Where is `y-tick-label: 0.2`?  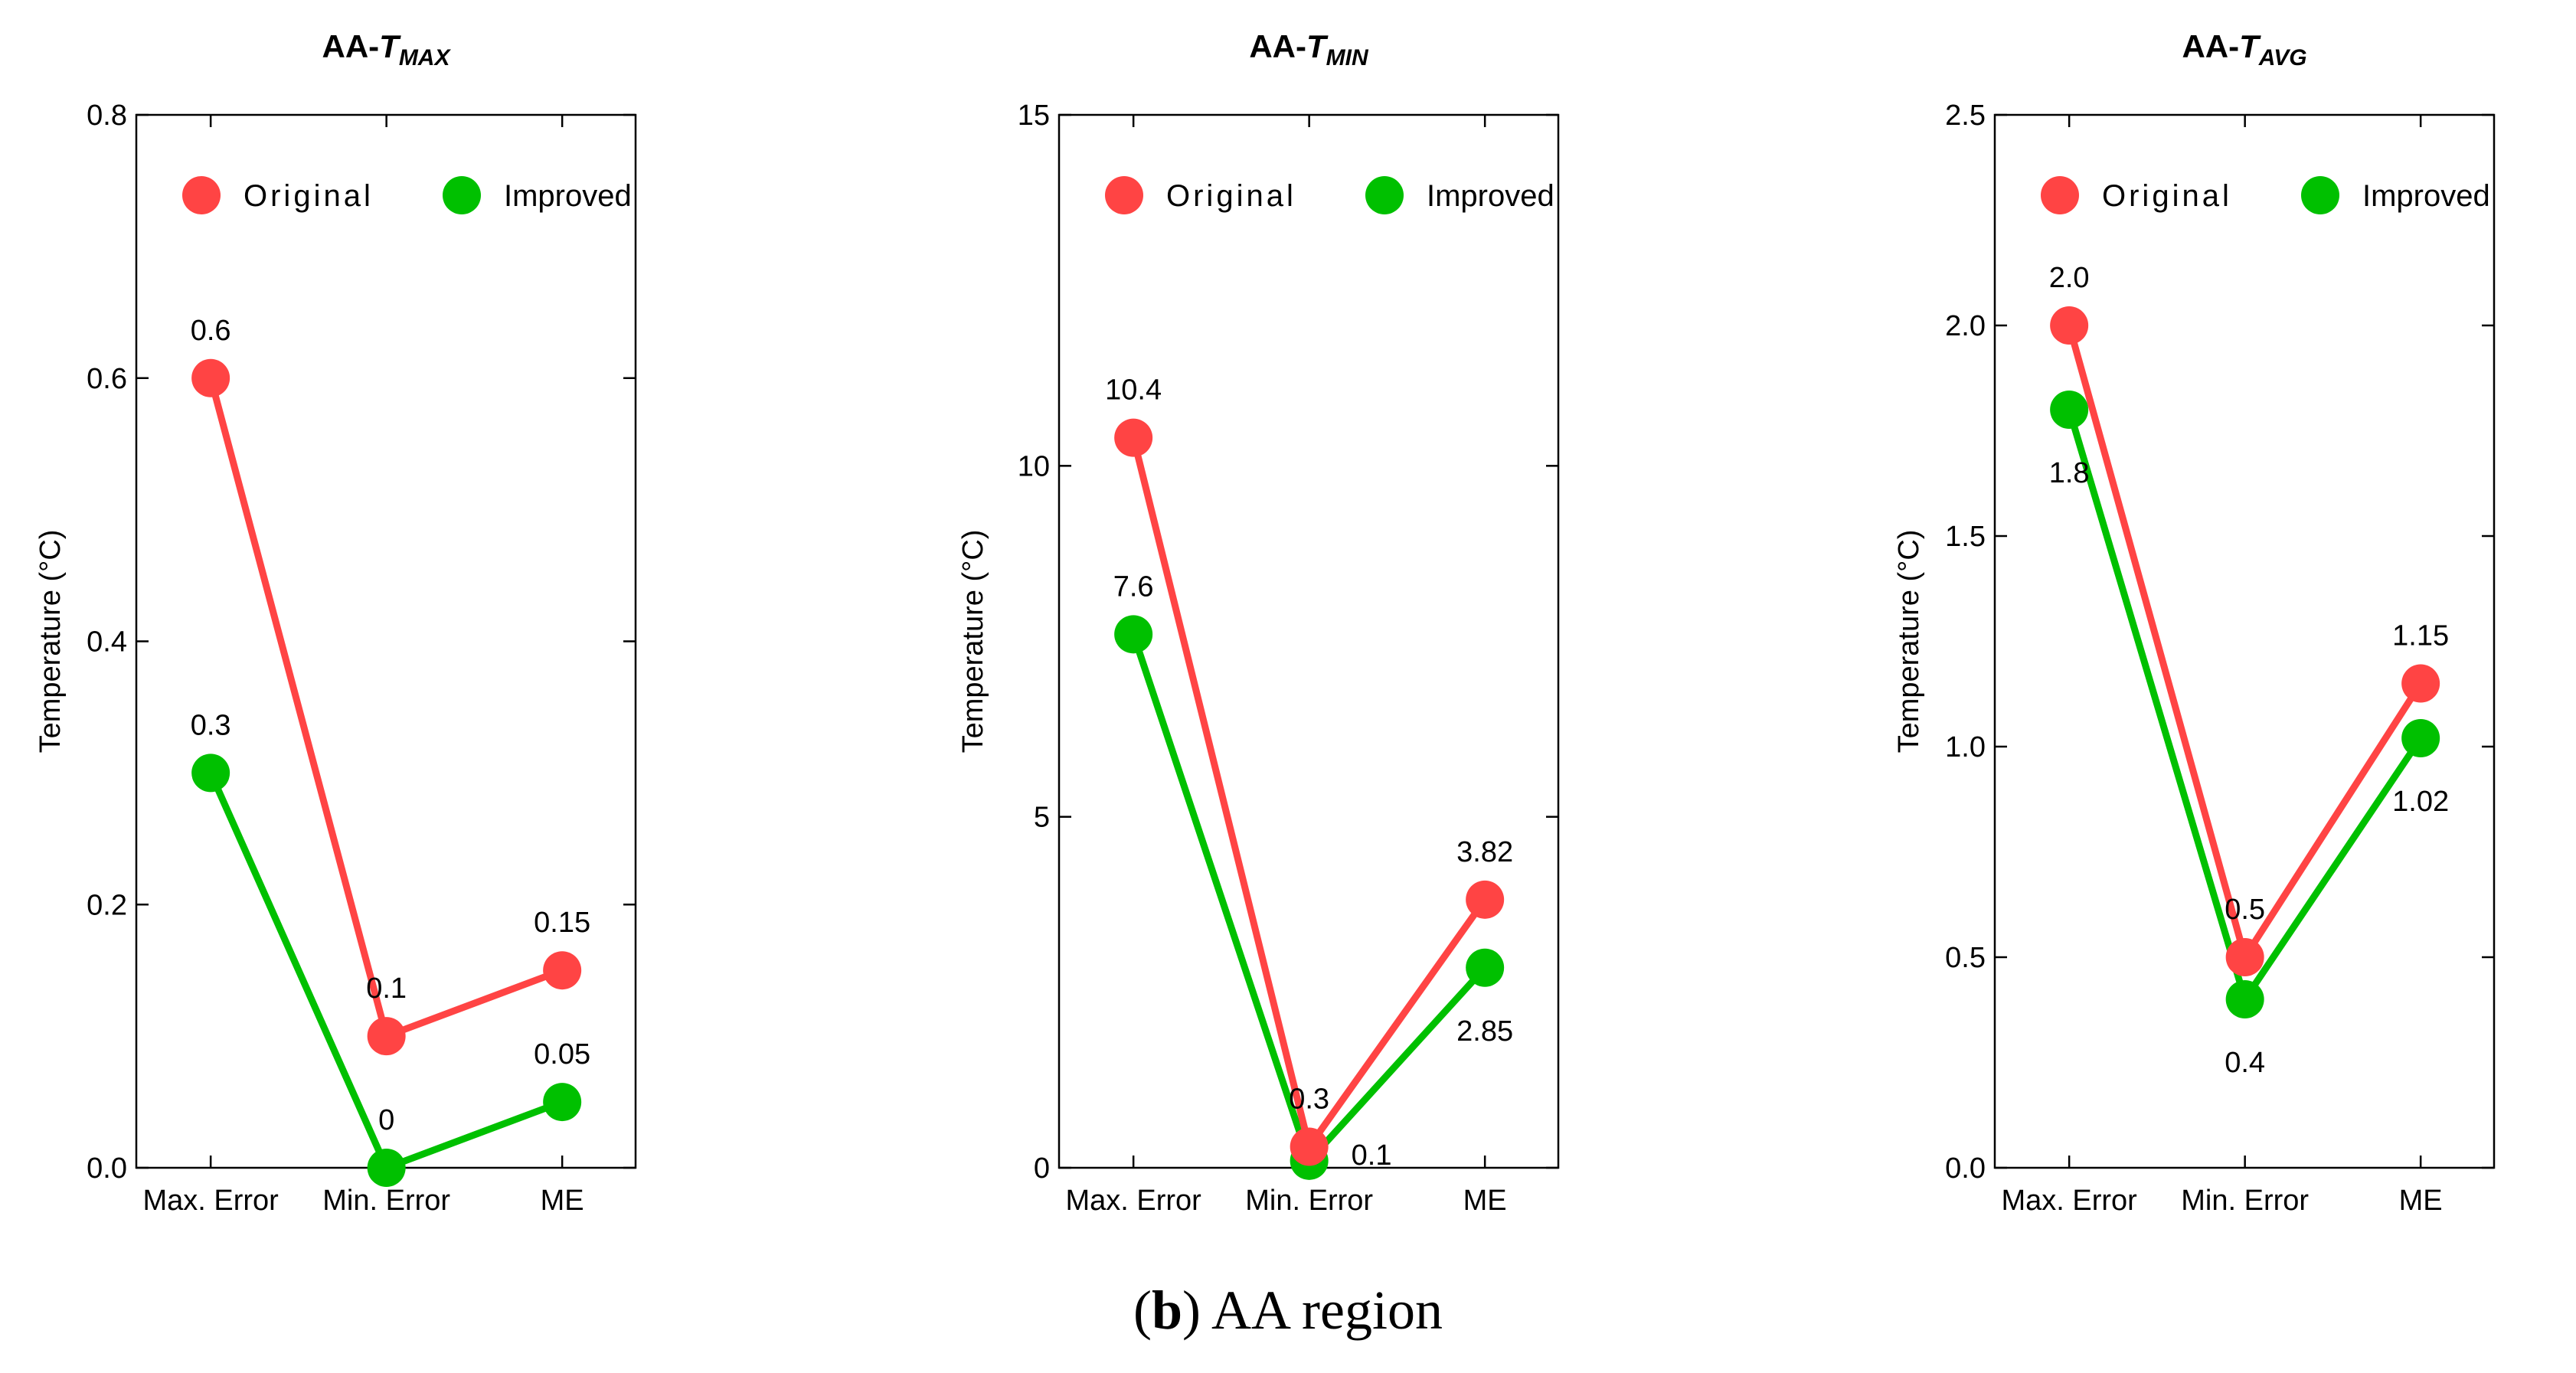 y-tick-label: 0.2 is located at coordinates (107, 905).